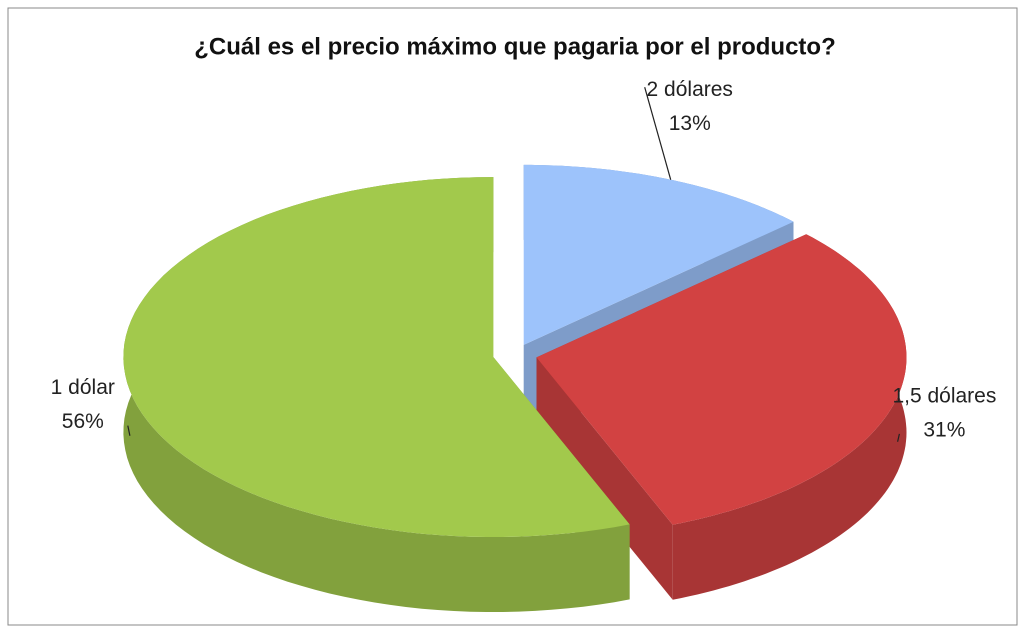  I want to click on slice-wall, so click(604, 478).